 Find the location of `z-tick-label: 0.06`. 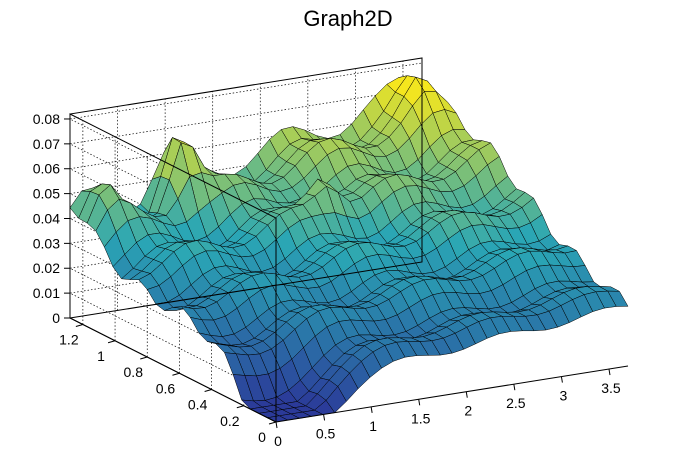

z-tick-label: 0.06 is located at coordinates (46, 169).